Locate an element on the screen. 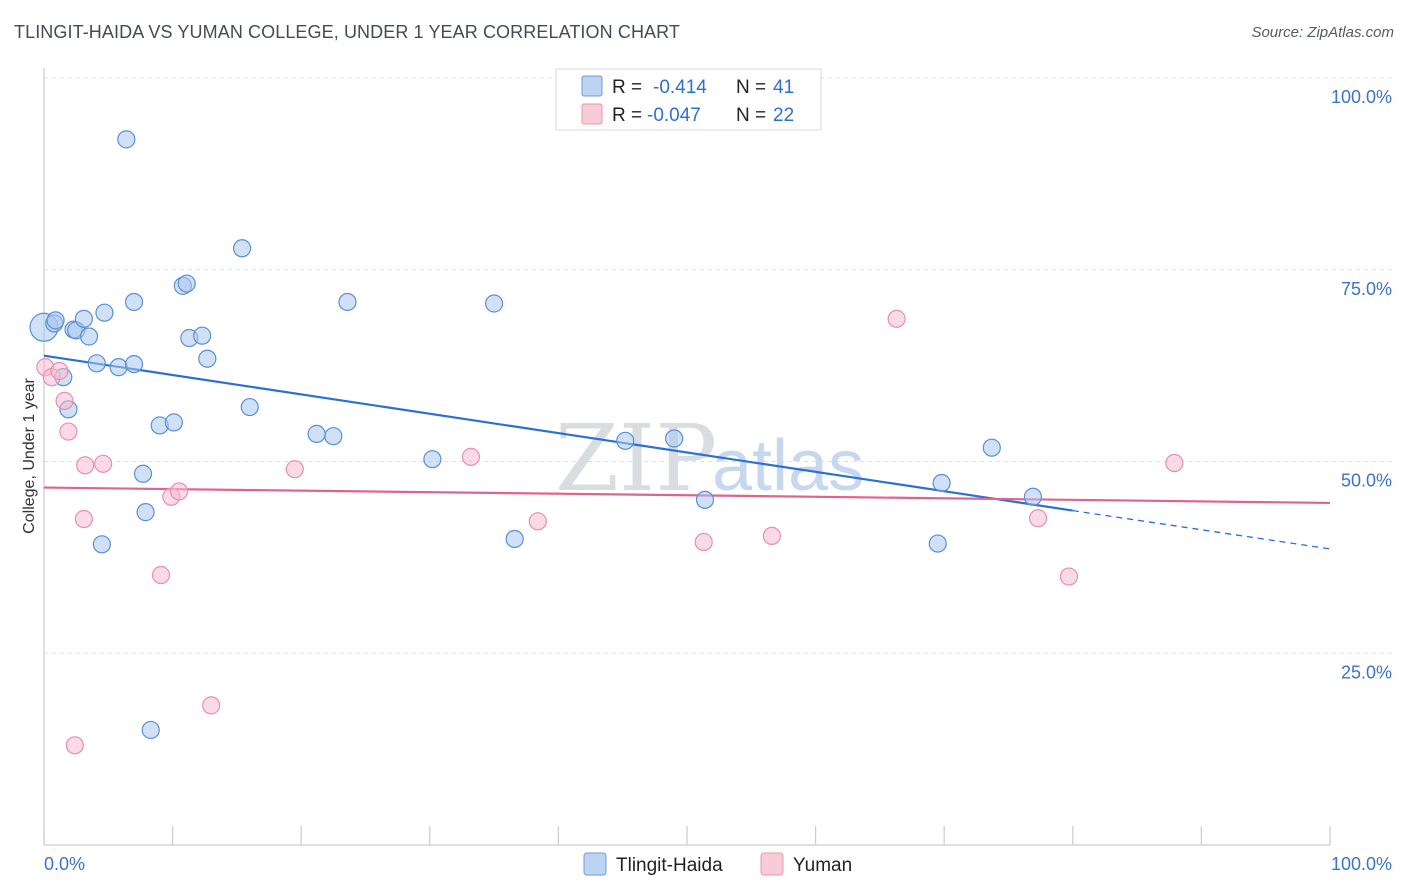 This screenshot has width=1406, height=892. y-tick-label: 100.0% is located at coordinates (1361, 97).